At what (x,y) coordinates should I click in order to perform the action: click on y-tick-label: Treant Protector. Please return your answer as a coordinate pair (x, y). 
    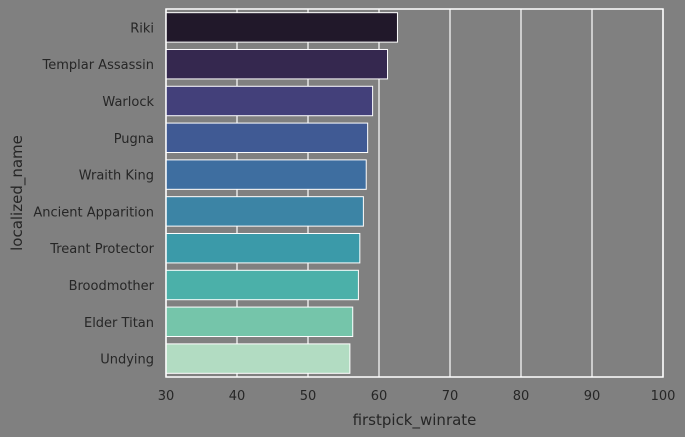
    Looking at the image, I should click on (101, 249).